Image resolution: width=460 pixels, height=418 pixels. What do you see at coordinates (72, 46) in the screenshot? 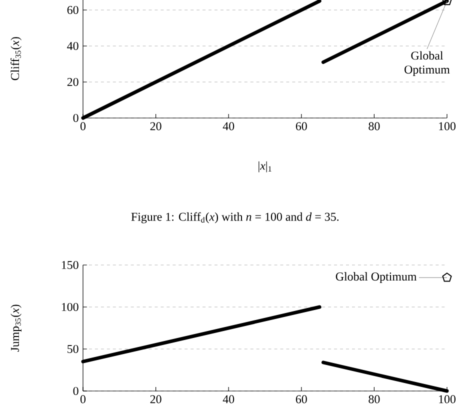
I see `y-tick-label: 40` at bounding box center [72, 46].